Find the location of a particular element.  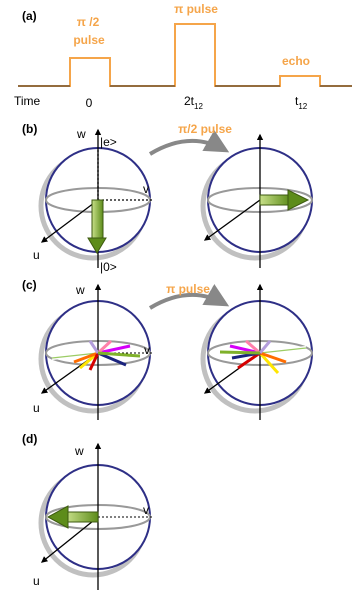

bloch-sphere-c-left: w v u is located at coordinates (92, 351).